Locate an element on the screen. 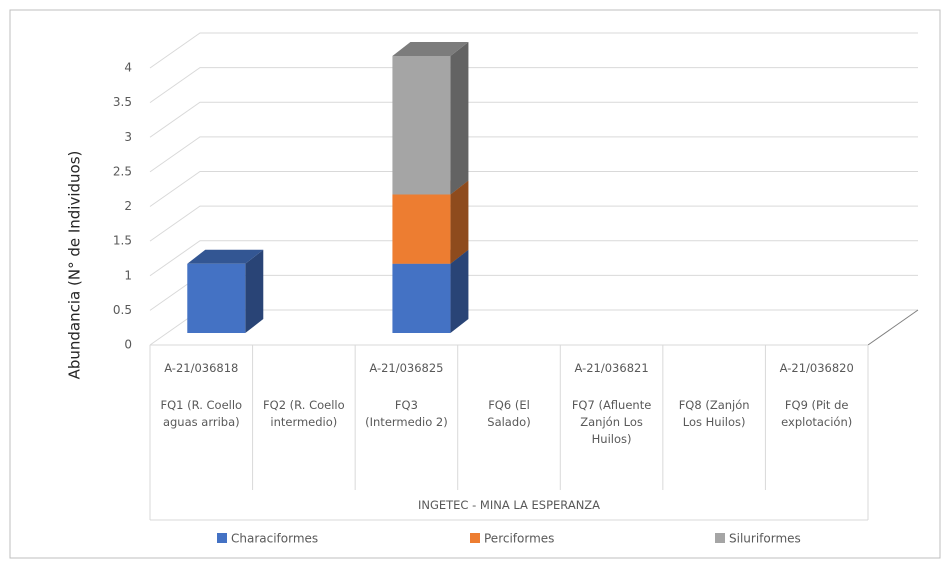 Image resolution: width=950 pixels, height=568 pixels. x-tick-label: FQ2 (R. Coello intermedio) is located at coordinates (304, 413).